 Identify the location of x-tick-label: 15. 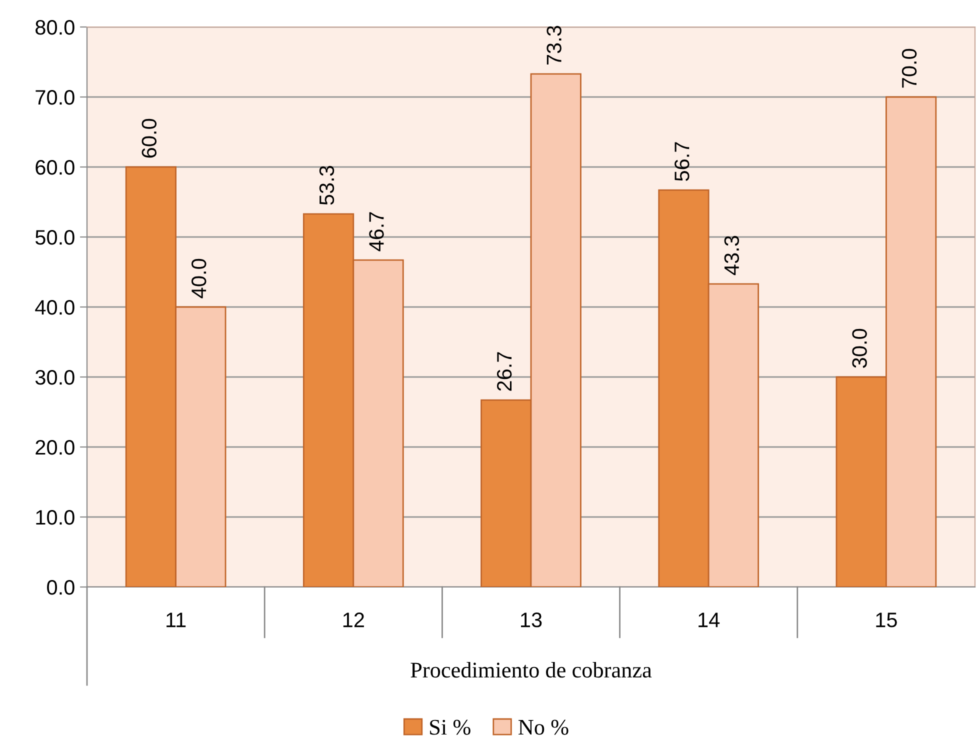
(886, 620).